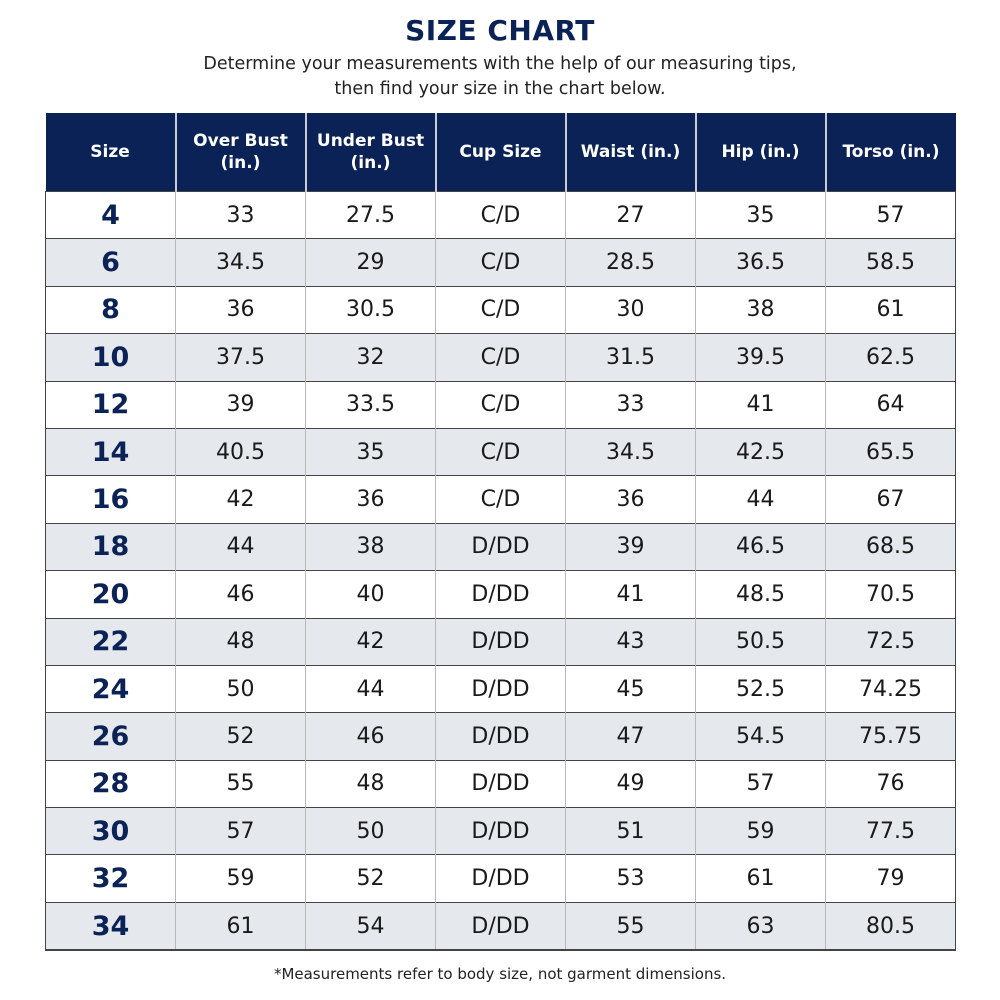 The image size is (1000, 1000). Describe the element at coordinates (760, 357) in the screenshot. I see `table-cell: 39.5` at that location.